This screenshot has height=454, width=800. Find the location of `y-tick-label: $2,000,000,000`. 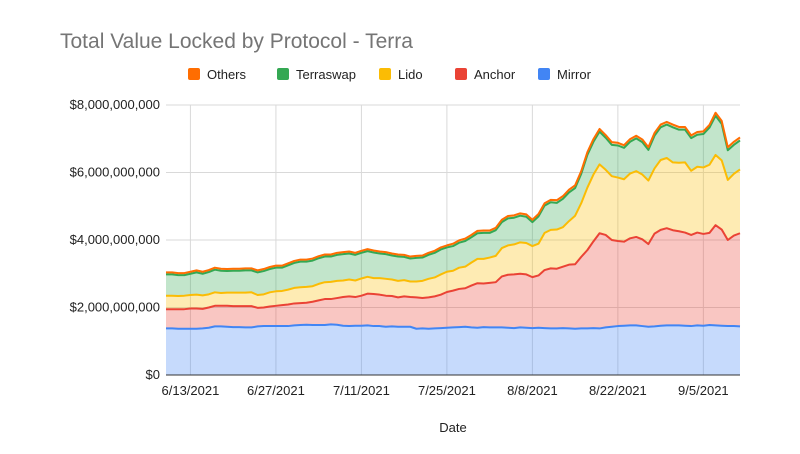

y-tick-label: $2,000,000,000 is located at coordinates (115, 307).